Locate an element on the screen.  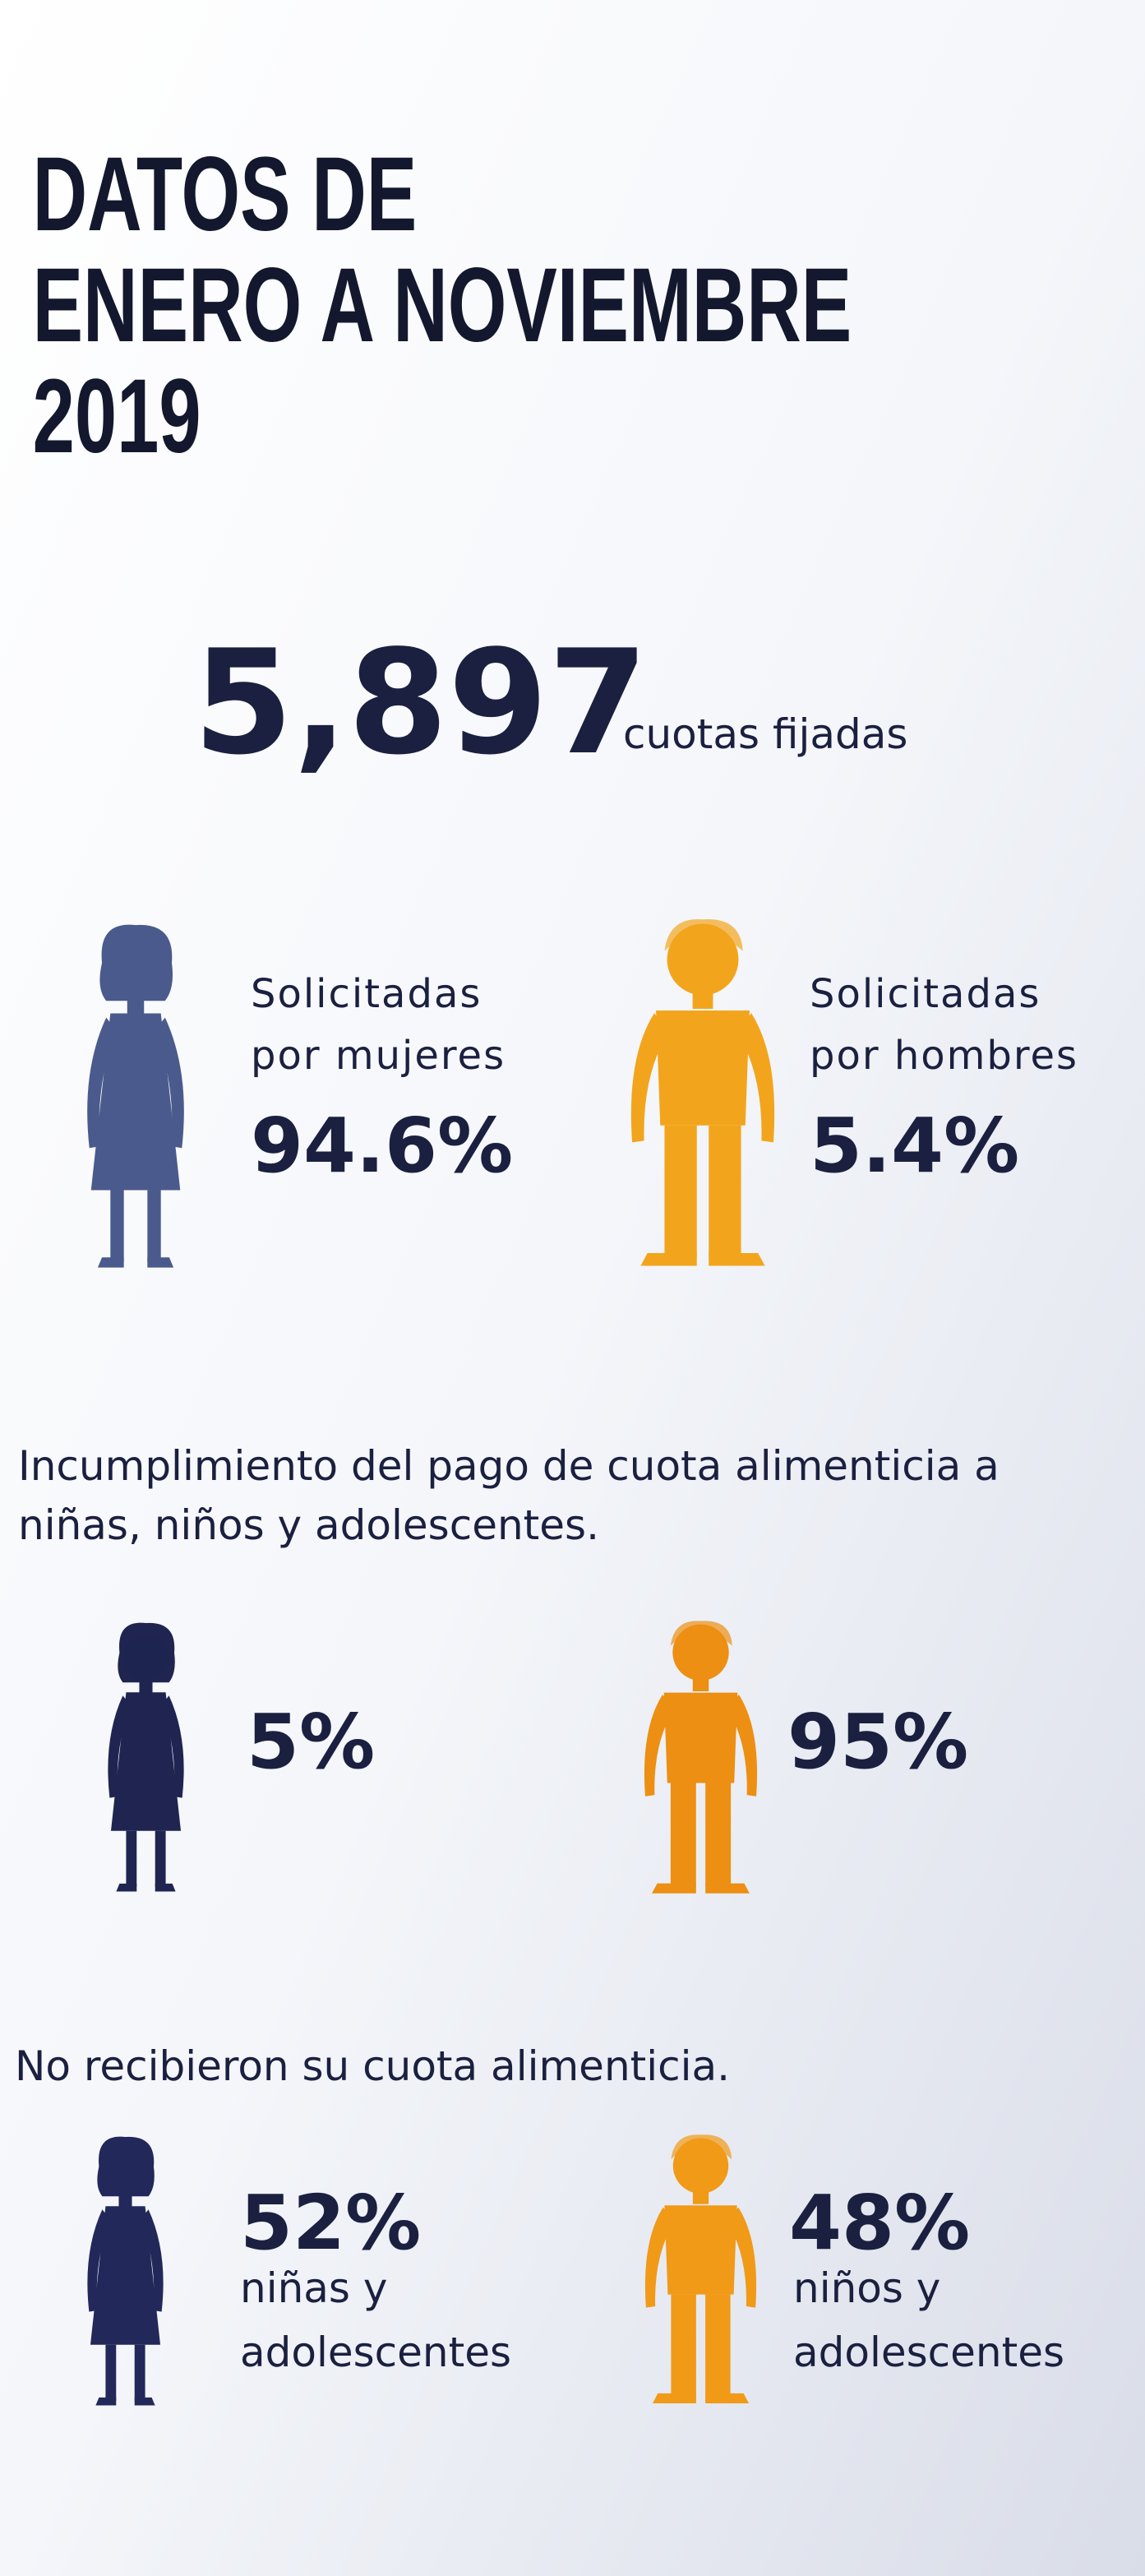
not-received-percent: 52% is located at coordinates (330, 2223).